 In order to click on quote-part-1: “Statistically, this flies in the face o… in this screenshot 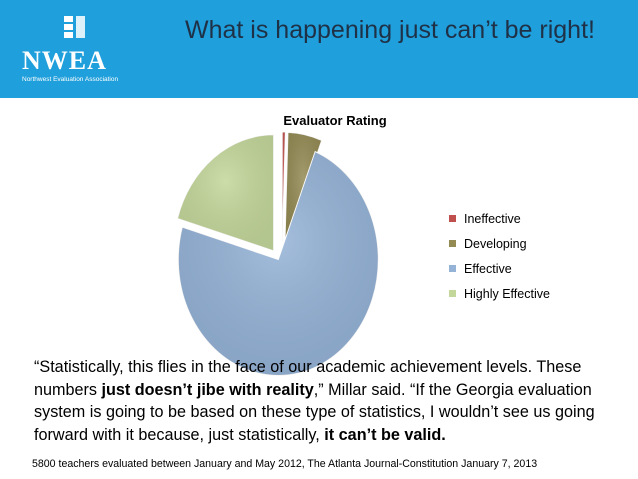, I will do `click(308, 378)`.